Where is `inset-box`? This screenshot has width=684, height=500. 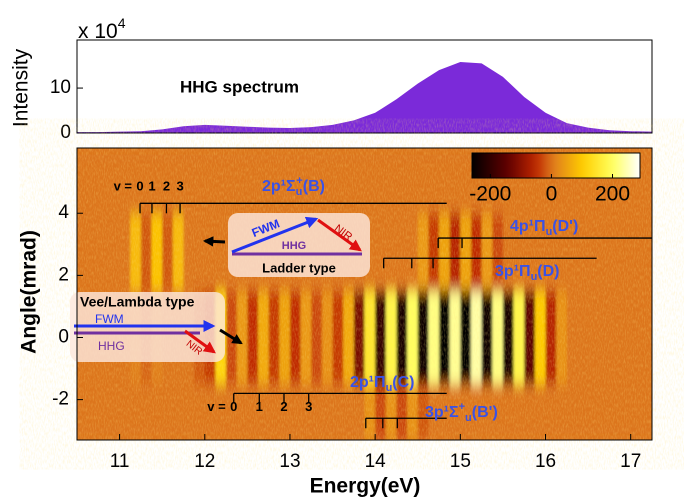 inset-box is located at coordinates (299, 245).